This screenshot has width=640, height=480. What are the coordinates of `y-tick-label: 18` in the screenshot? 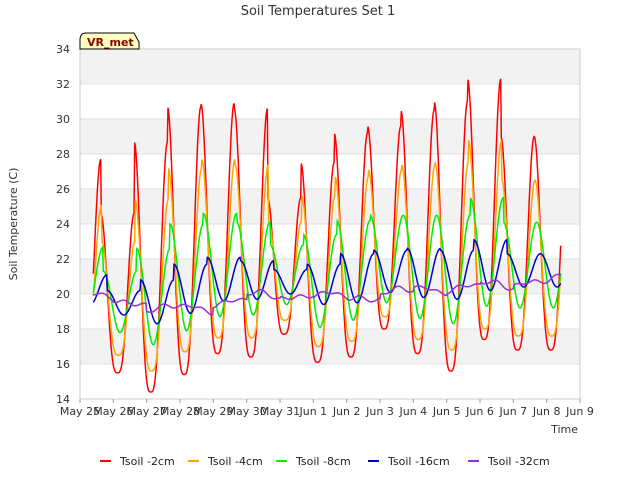 It's located at (63, 329).